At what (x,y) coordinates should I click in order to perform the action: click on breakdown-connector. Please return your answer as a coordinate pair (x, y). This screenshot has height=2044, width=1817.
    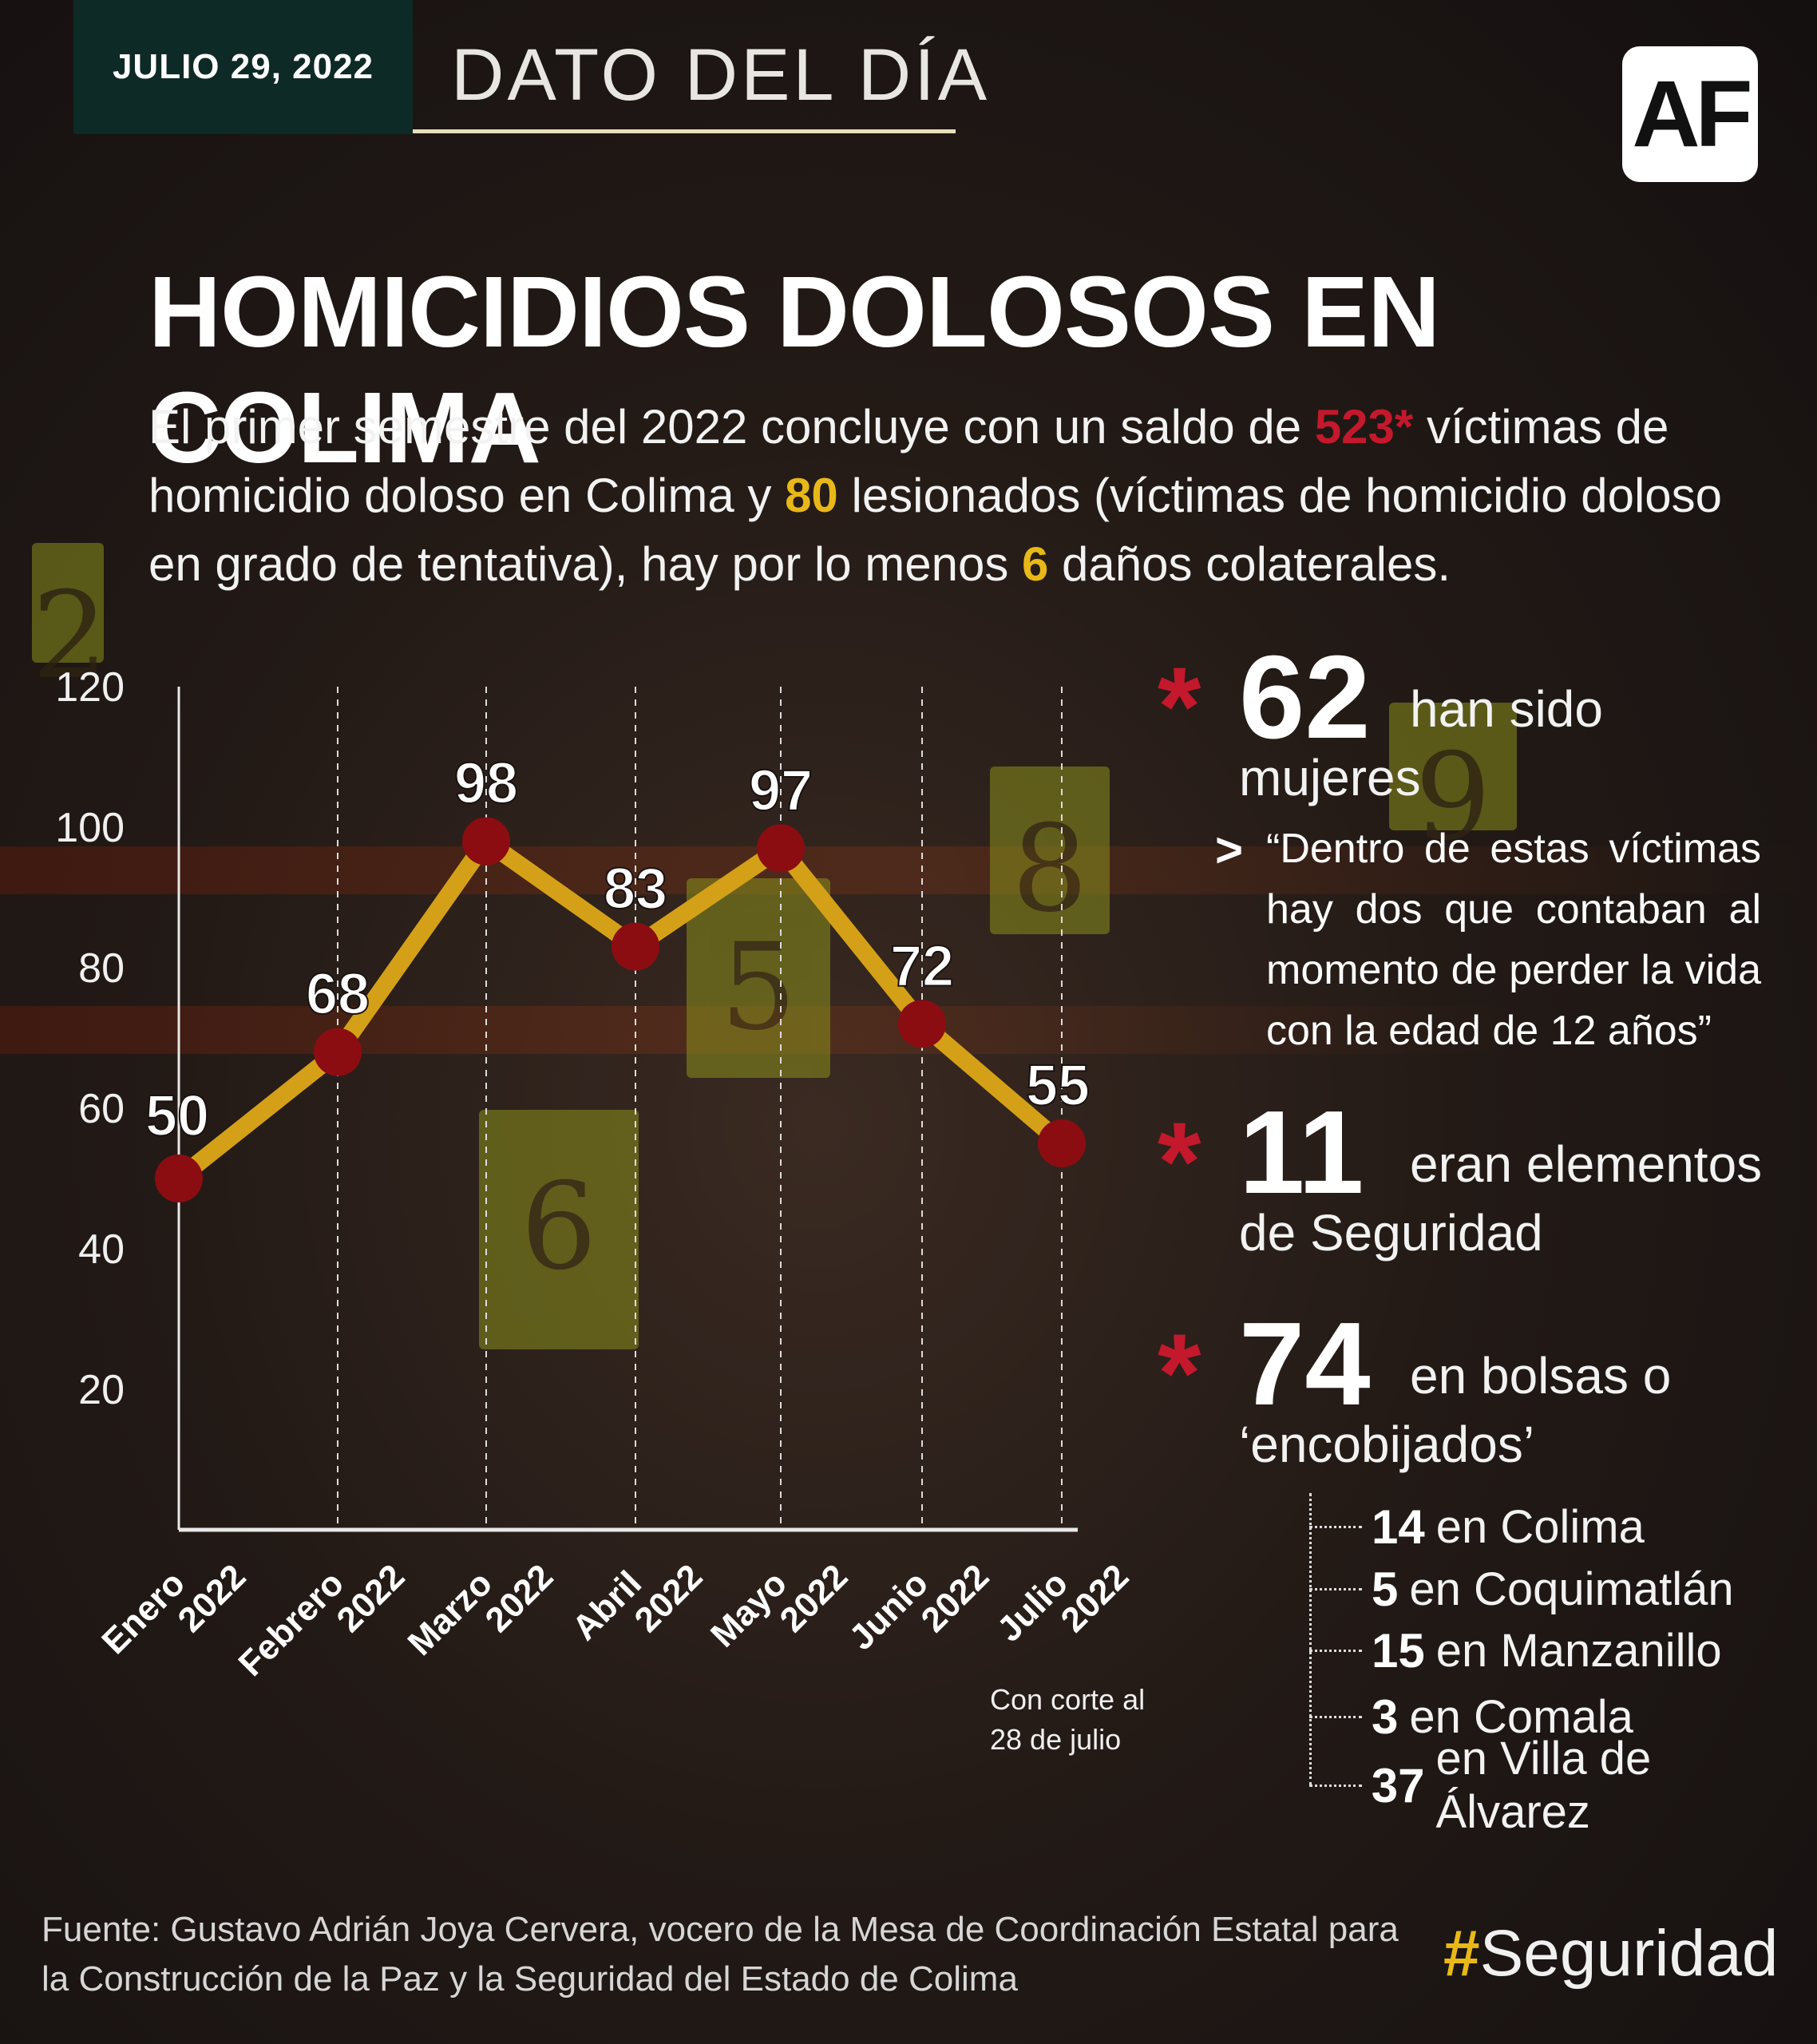
    Looking at the image, I should click on (1310, 1639).